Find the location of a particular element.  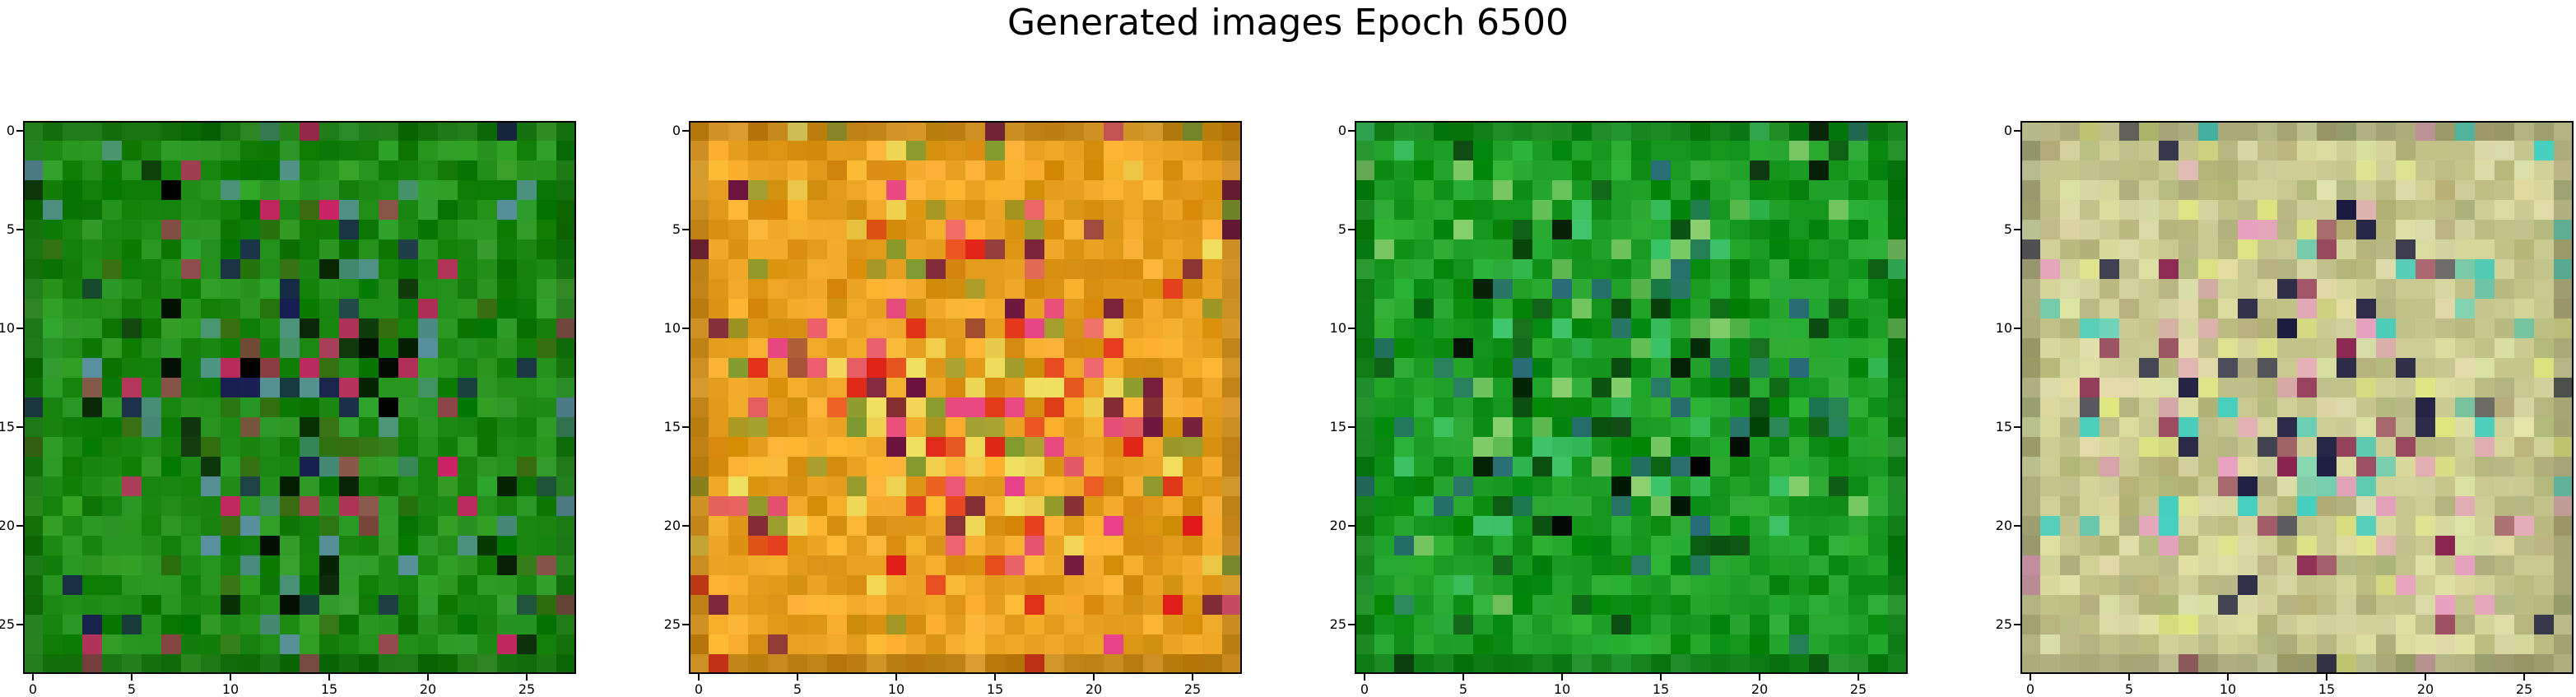

figure-title: Generated images Epoch 6500 is located at coordinates (1288, 23).